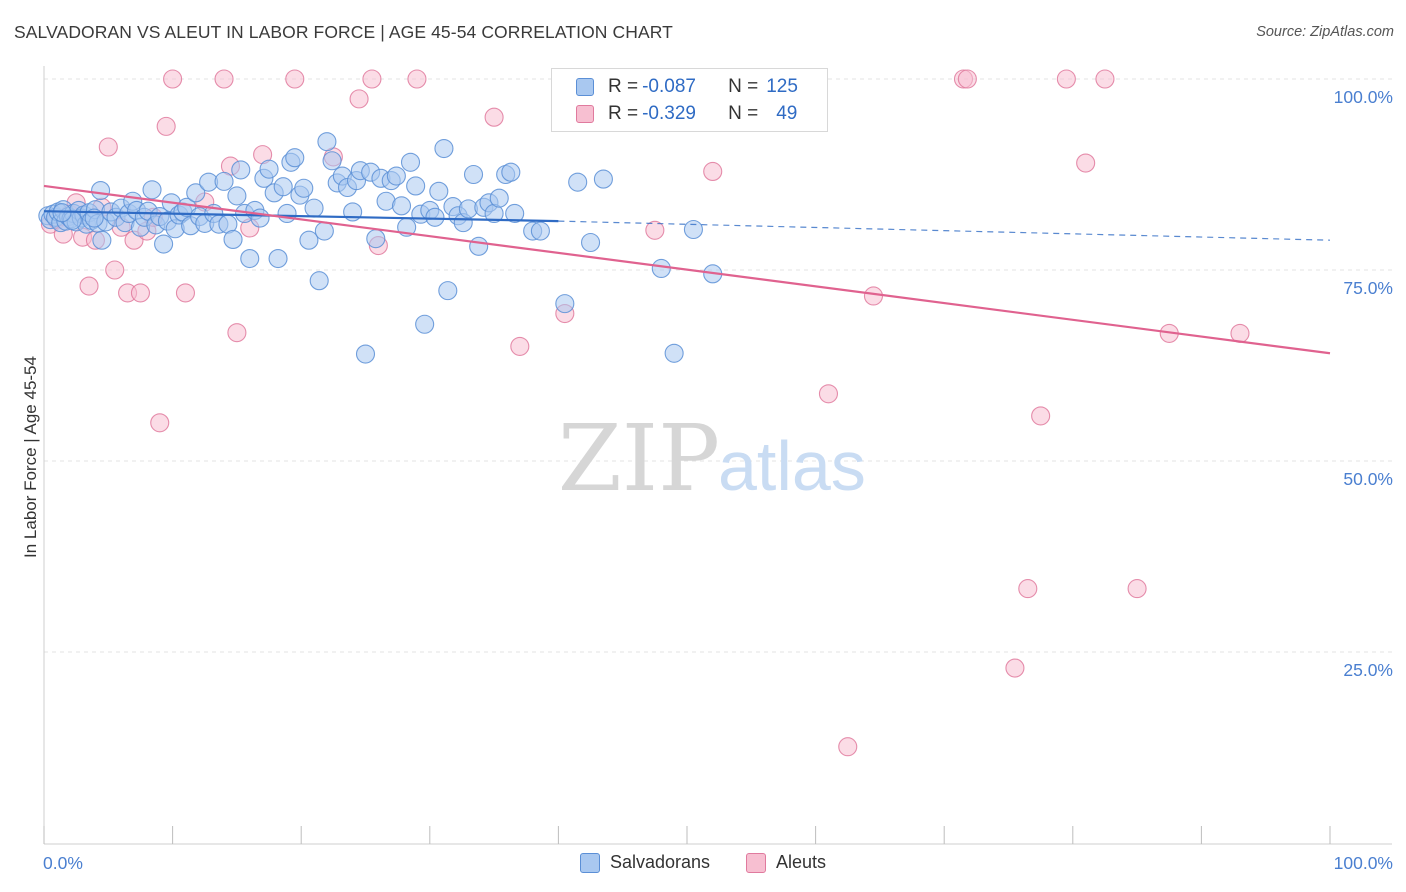 This screenshot has height=892, width=1406. Describe the element at coordinates (660, 862) in the screenshot. I see `legend-label-salvadorans: Salvadorans` at that location.